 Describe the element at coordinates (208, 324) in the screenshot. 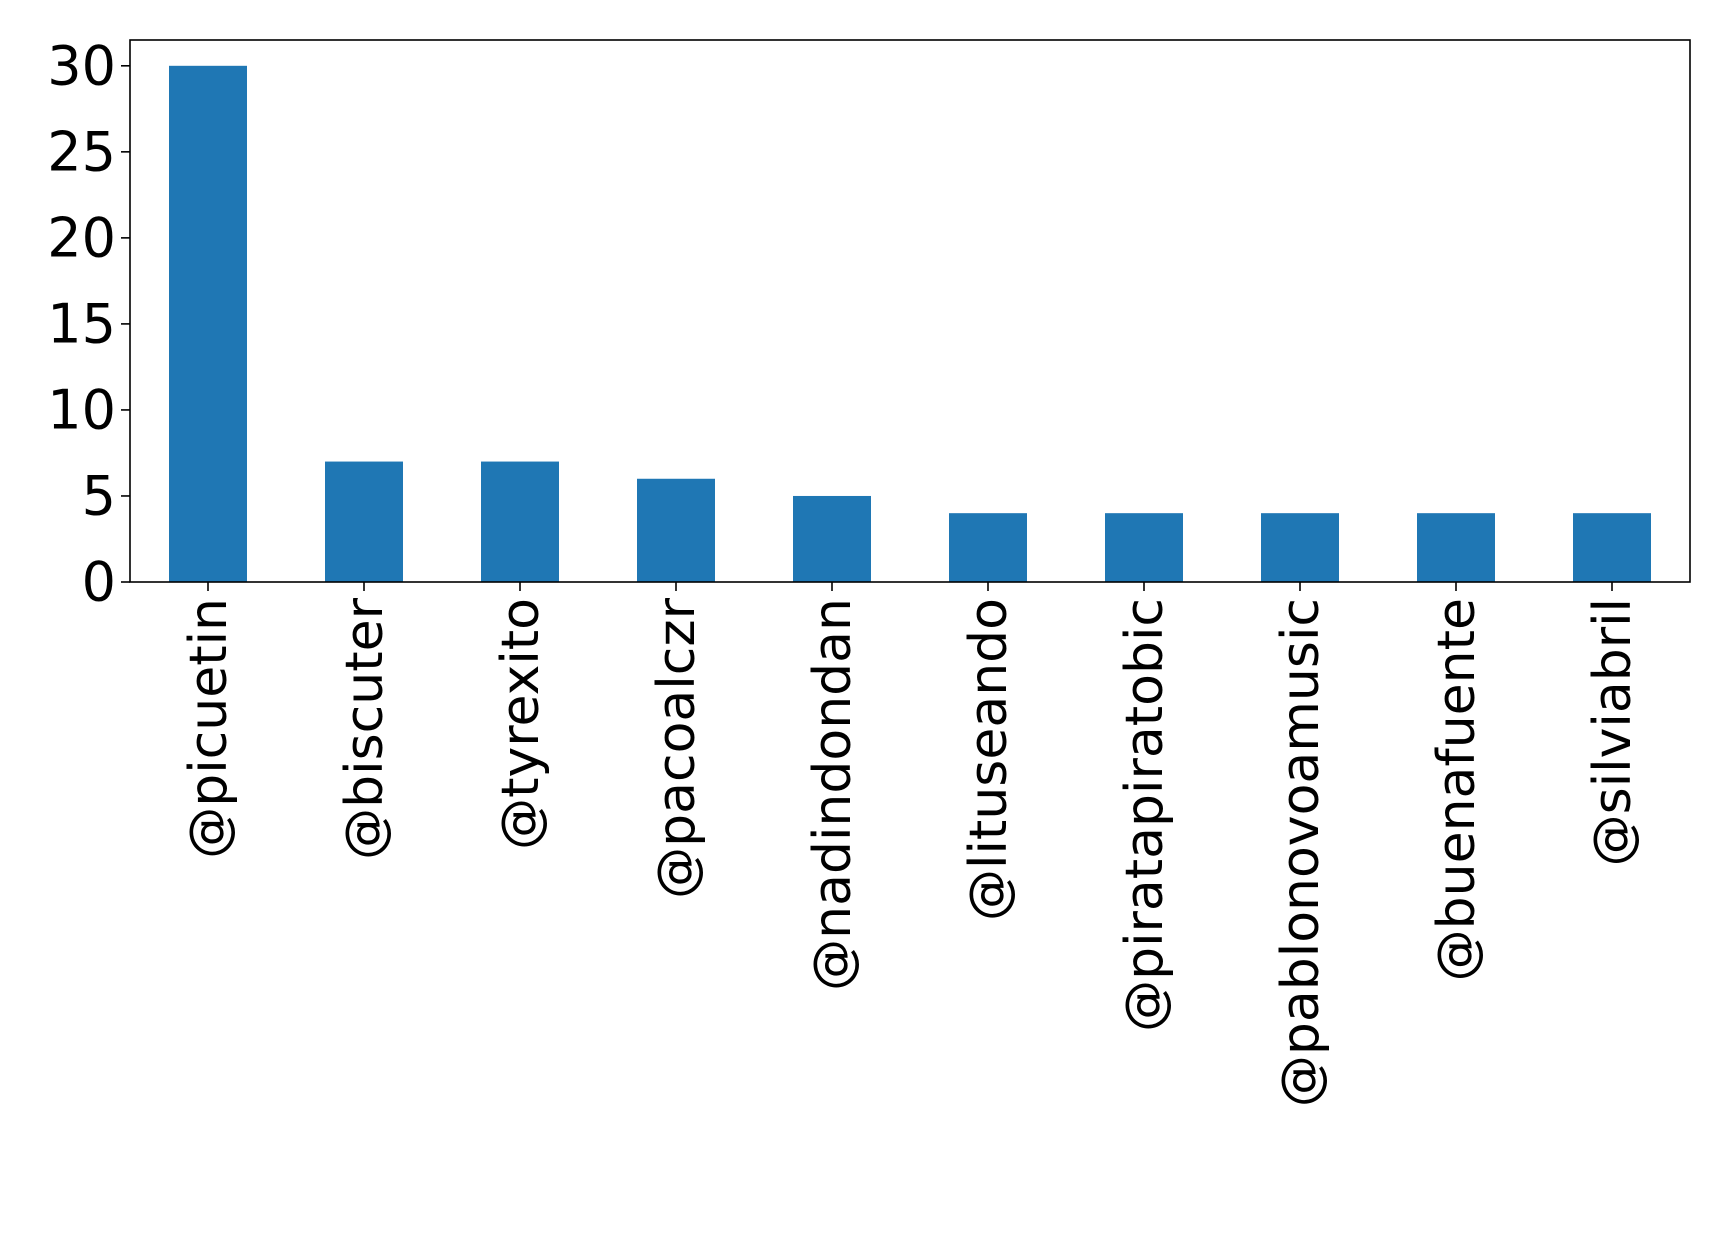

I see `bar-picuetin` at that location.